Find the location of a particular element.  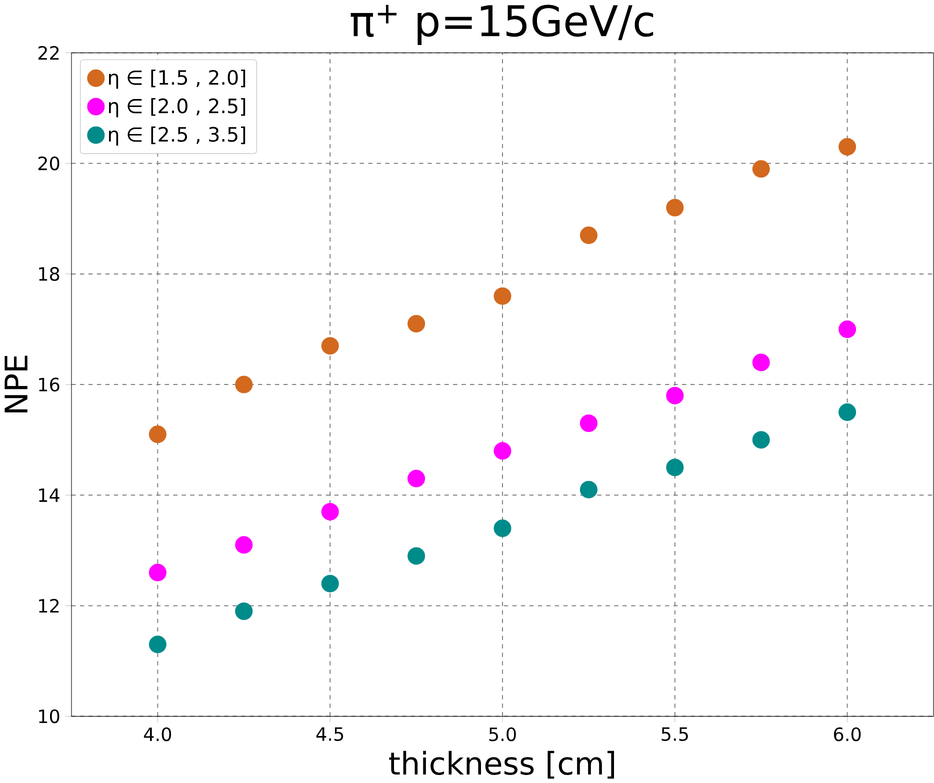

x-tick-label: 5.0 is located at coordinates (502, 734).